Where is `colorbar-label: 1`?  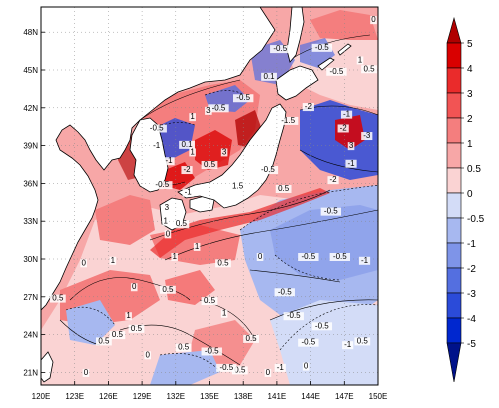
colorbar-label: 1 is located at coordinates (470, 144).